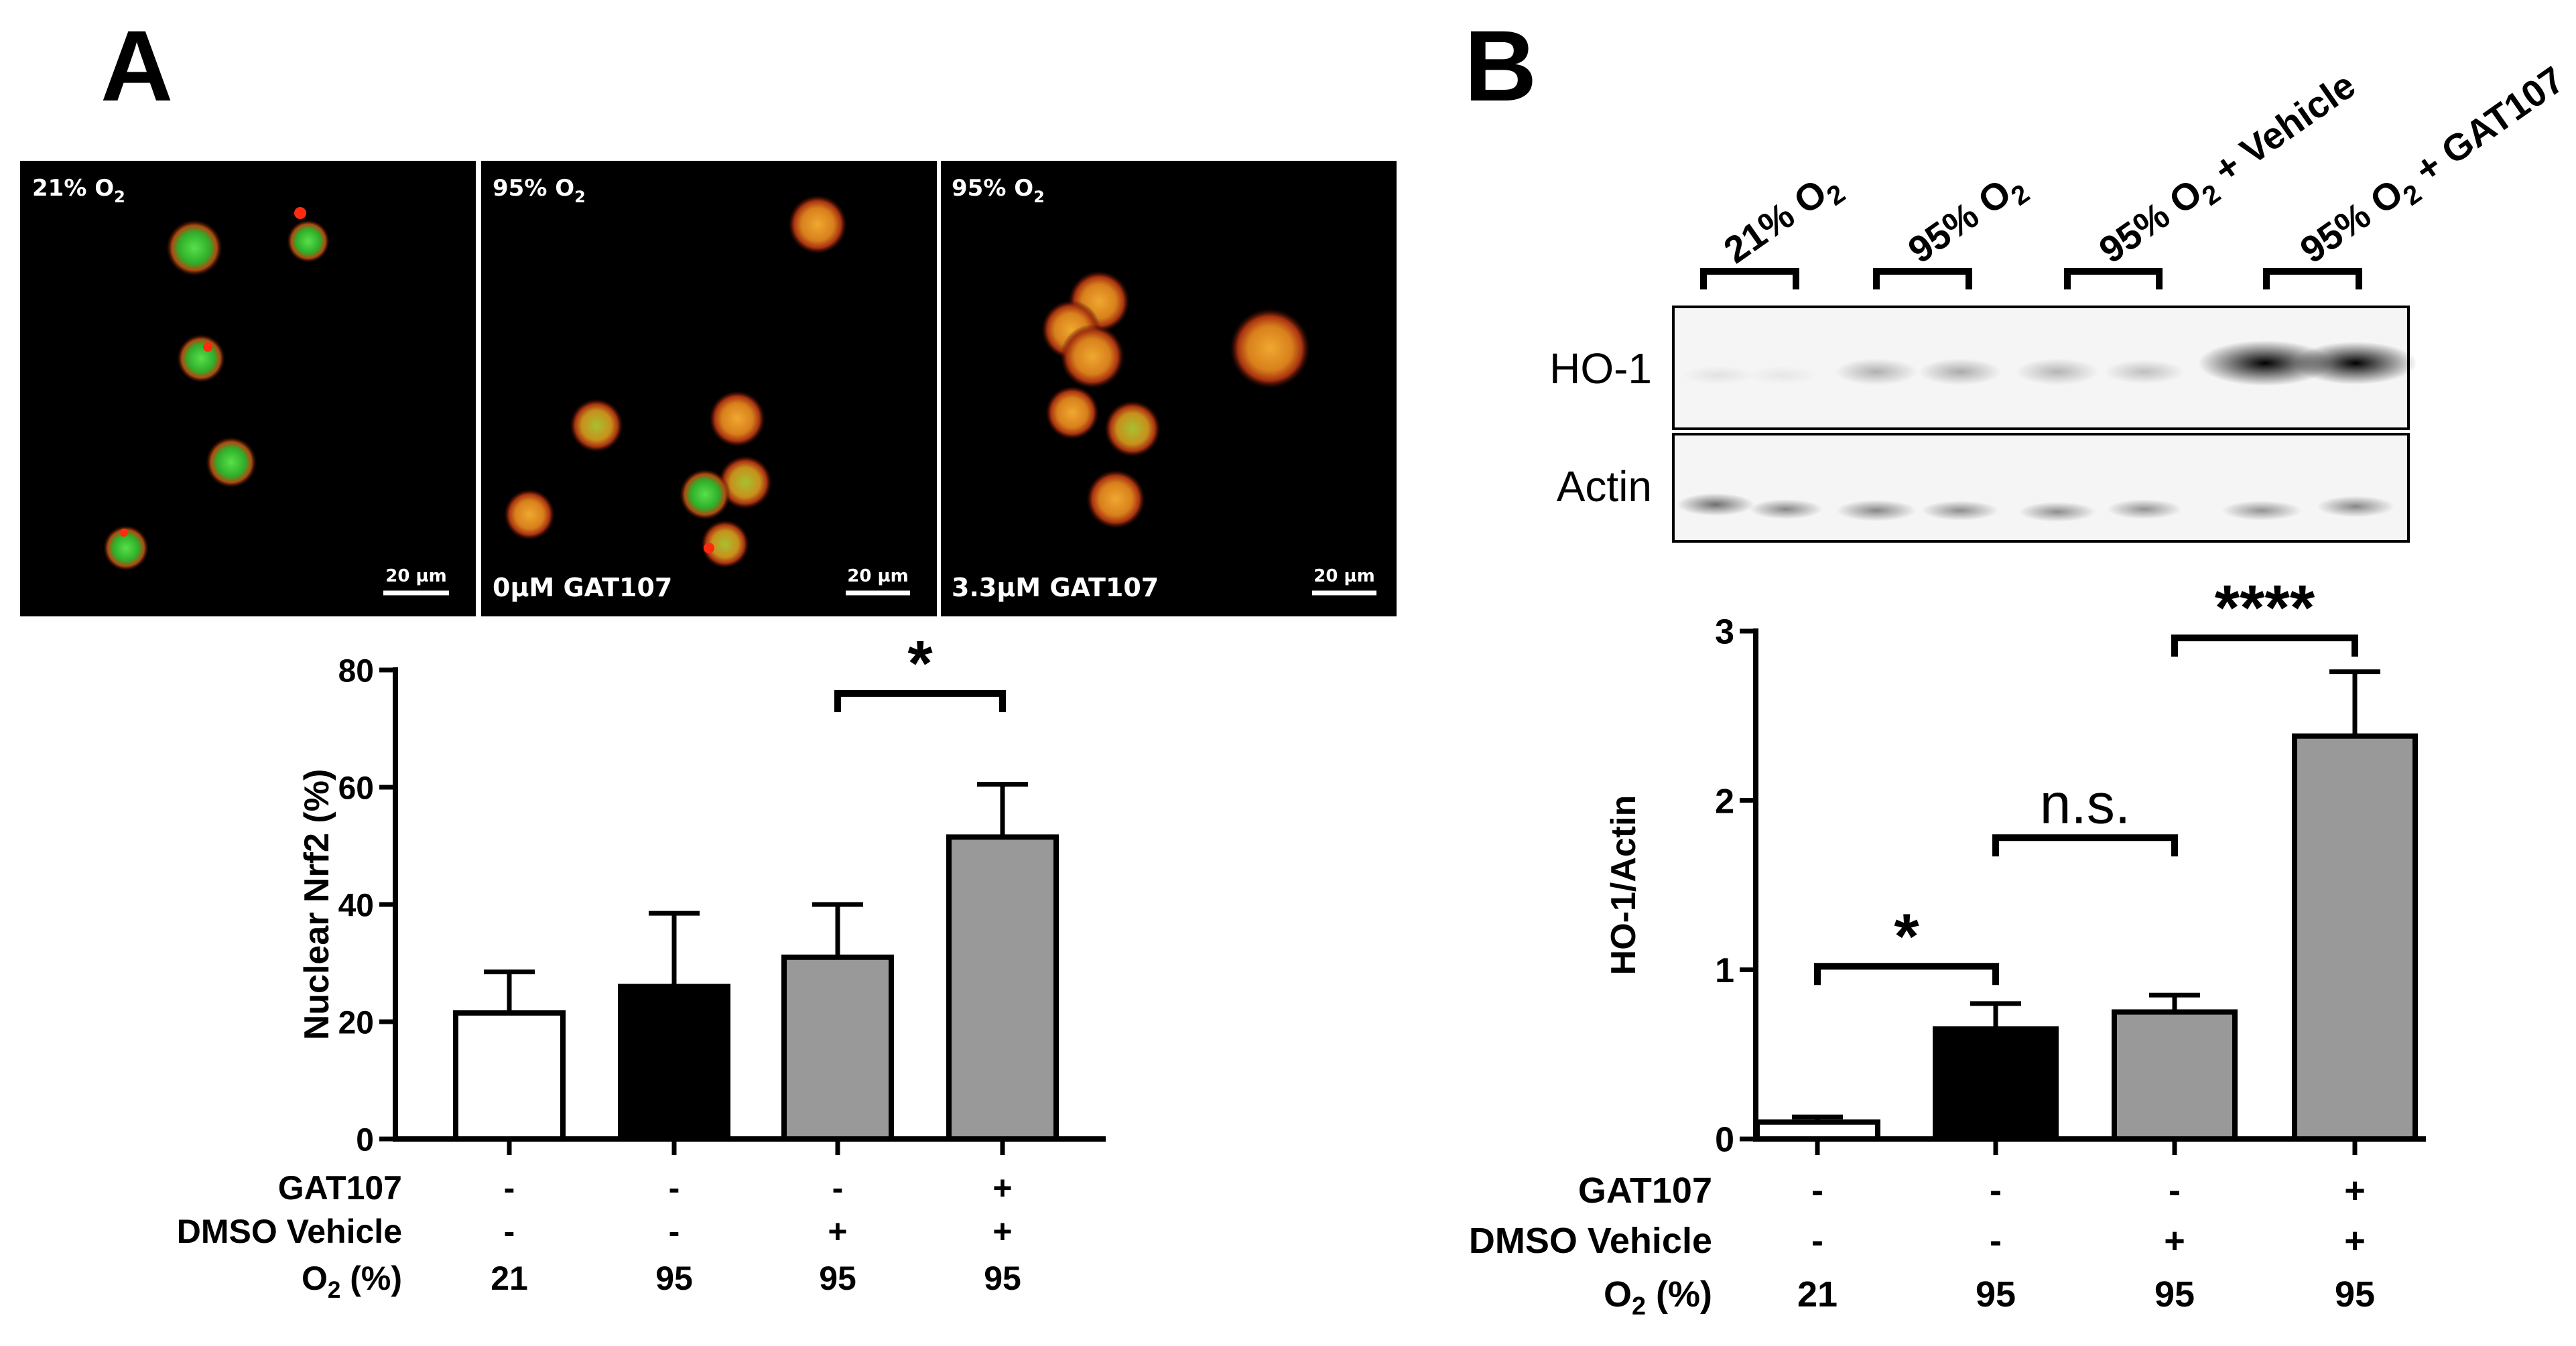 The height and width of the screenshot is (1346, 2576). Describe the element at coordinates (2085, 803) in the screenshot. I see `significance-label: n.s.` at that location.